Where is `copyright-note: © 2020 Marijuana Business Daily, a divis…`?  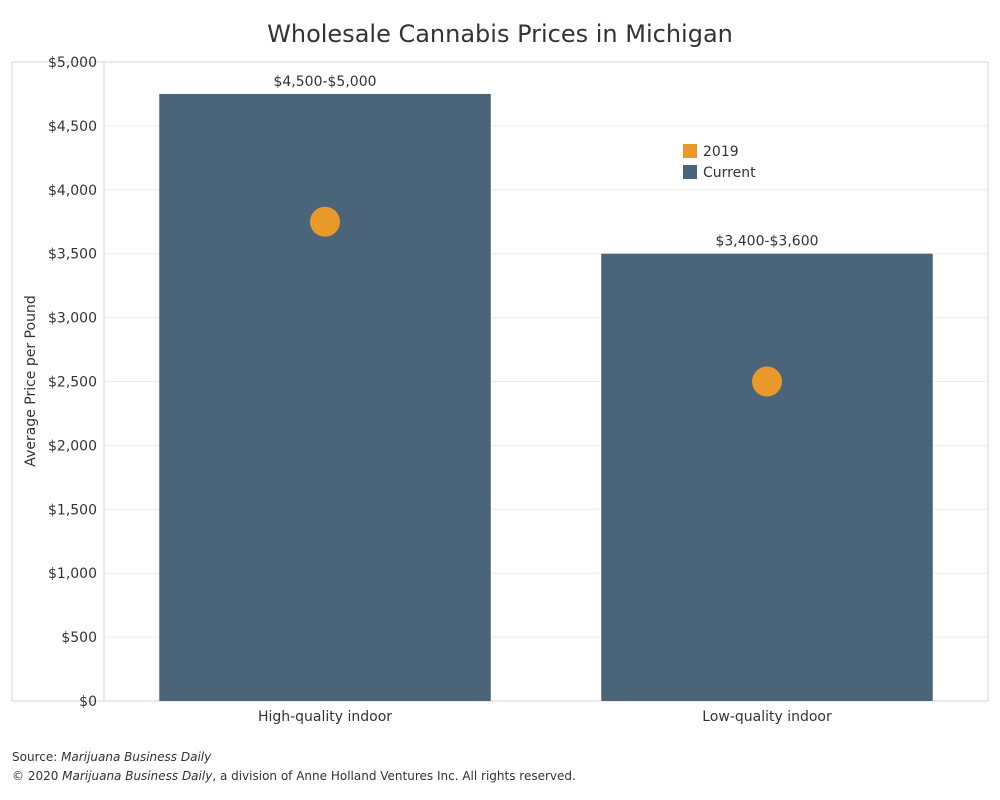 copyright-note: © 2020 Marijuana Business Daily, a divis… is located at coordinates (294, 776).